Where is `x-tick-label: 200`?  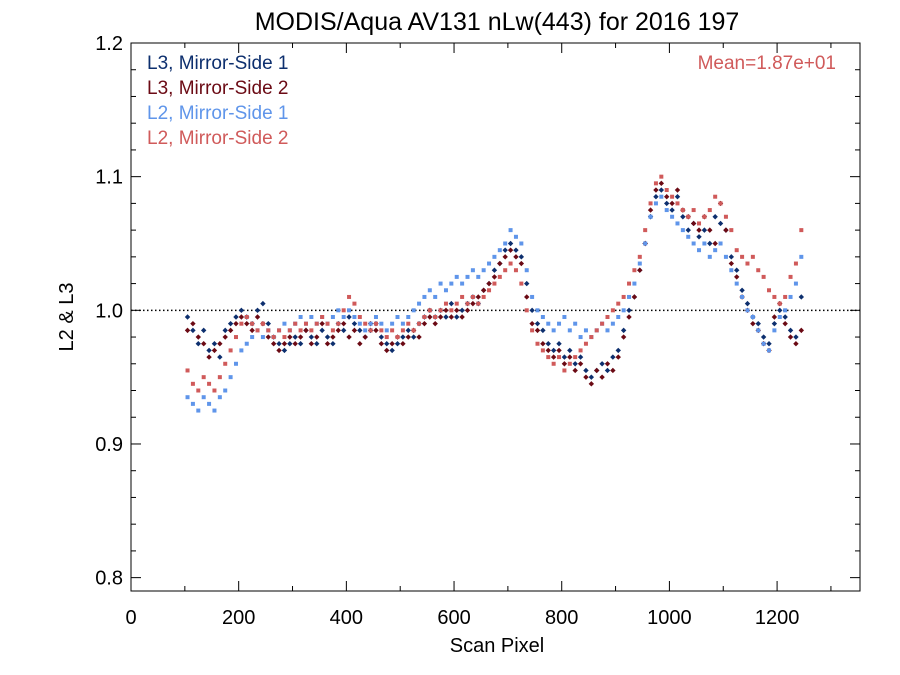
x-tick-label: 200 is located at coordinates (238, 618).